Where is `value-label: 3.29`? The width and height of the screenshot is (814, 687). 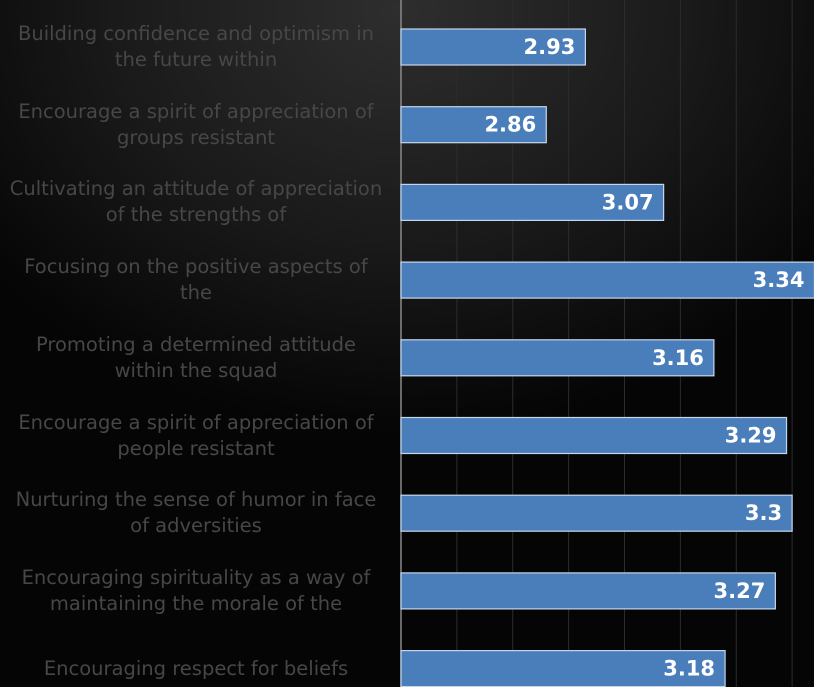 value-label: 3.29 is located at coordinates (751, 436).